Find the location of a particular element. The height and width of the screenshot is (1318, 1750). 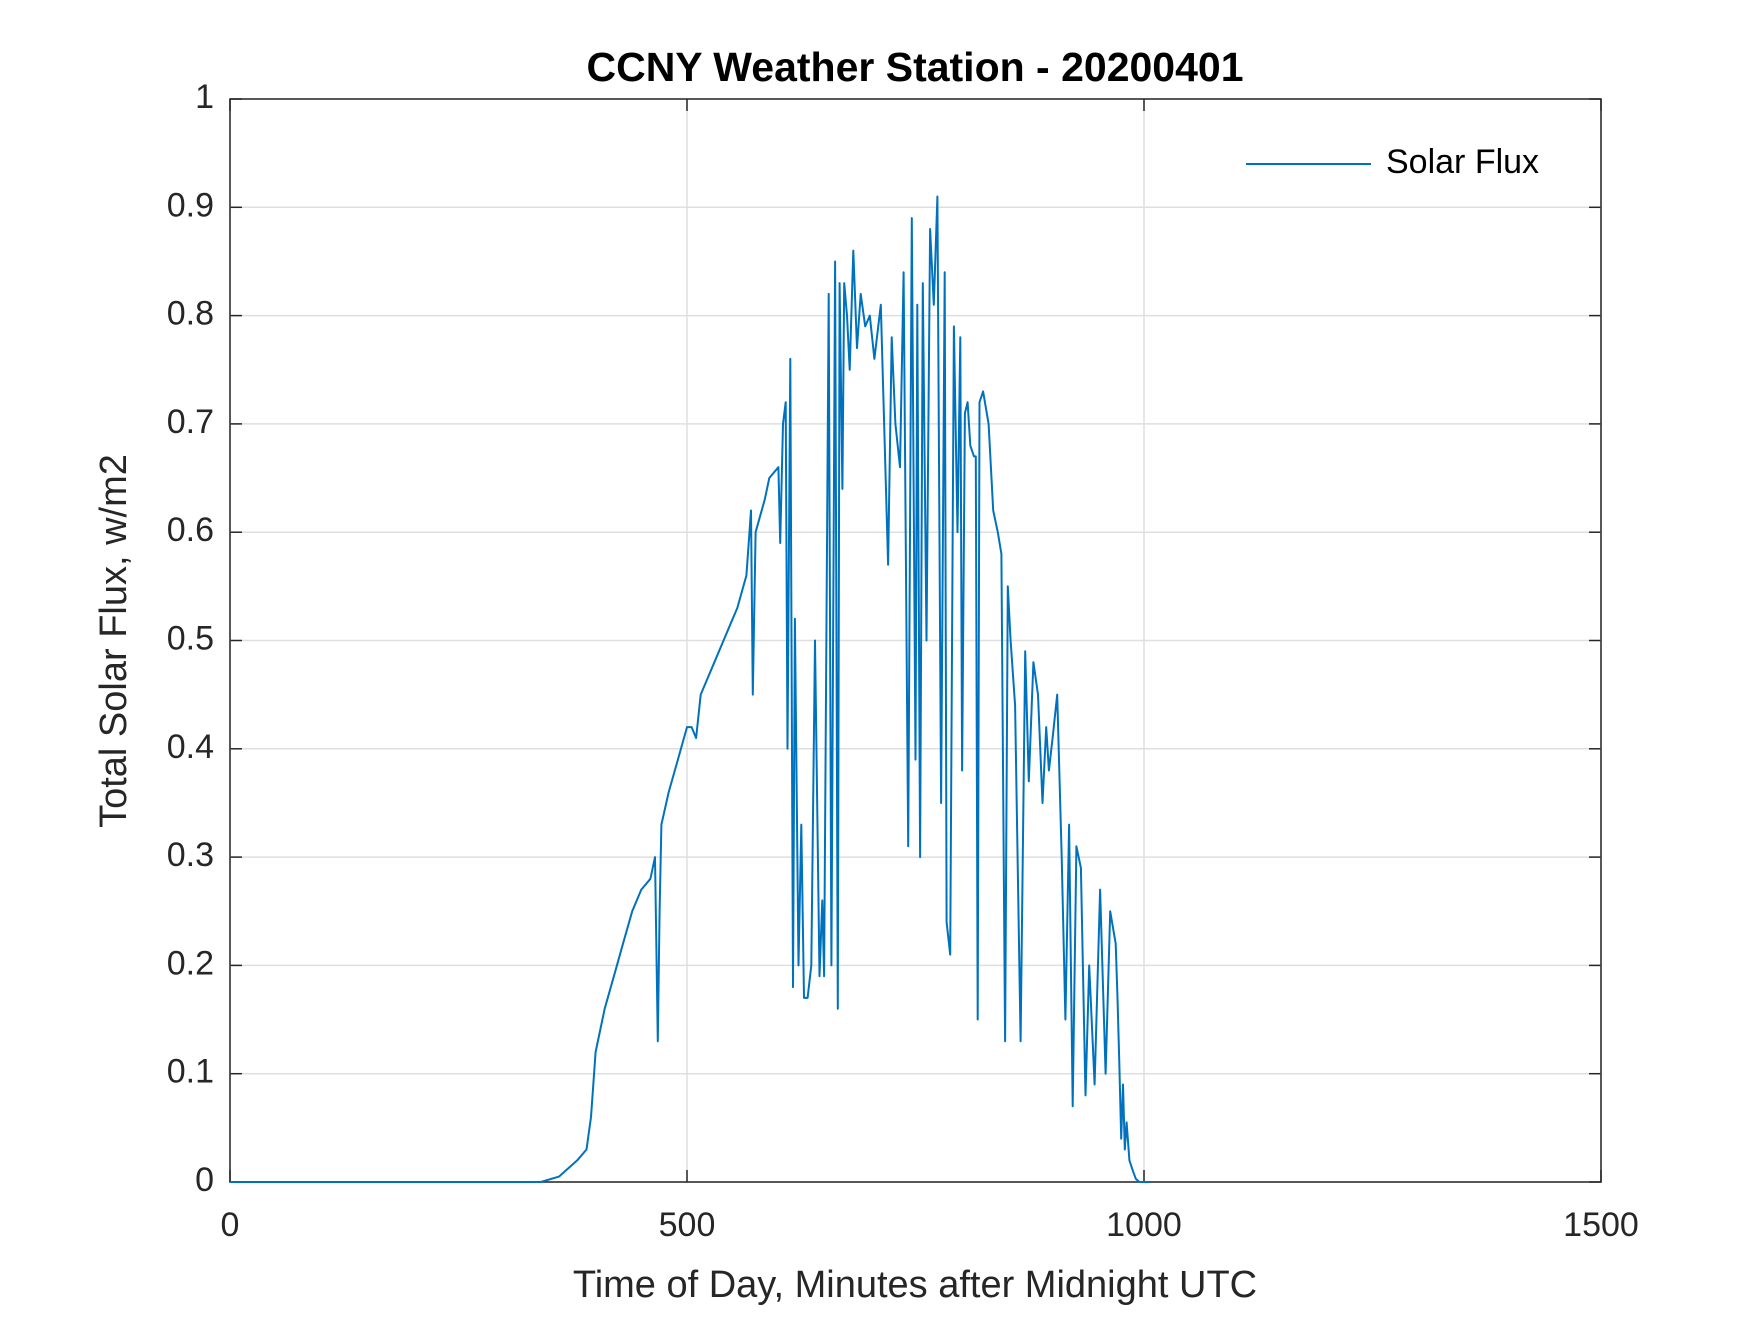

y-tick-label: 0.9 is located at coordinates (190, 205).